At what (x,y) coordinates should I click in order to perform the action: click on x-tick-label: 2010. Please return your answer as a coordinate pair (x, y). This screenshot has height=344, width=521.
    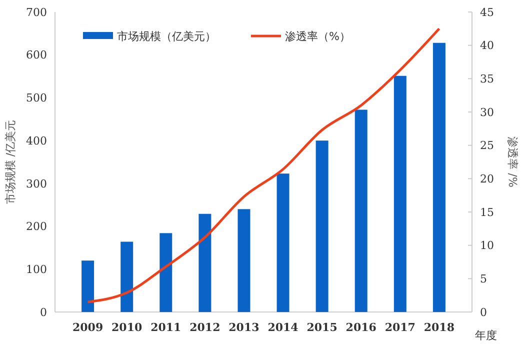
    Looking at the image, I should click on (127, 327).